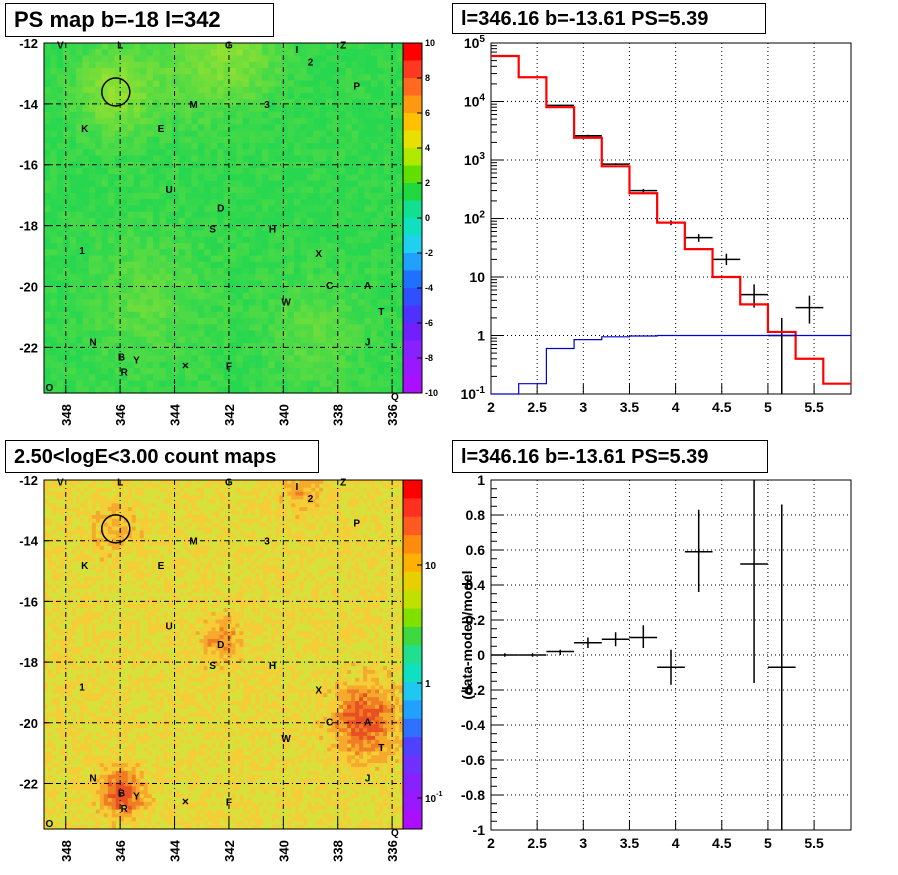  Describe the element at coordinates (429, 253) in the screenshot. I see `colorbar-tick-label: -2` at that location.